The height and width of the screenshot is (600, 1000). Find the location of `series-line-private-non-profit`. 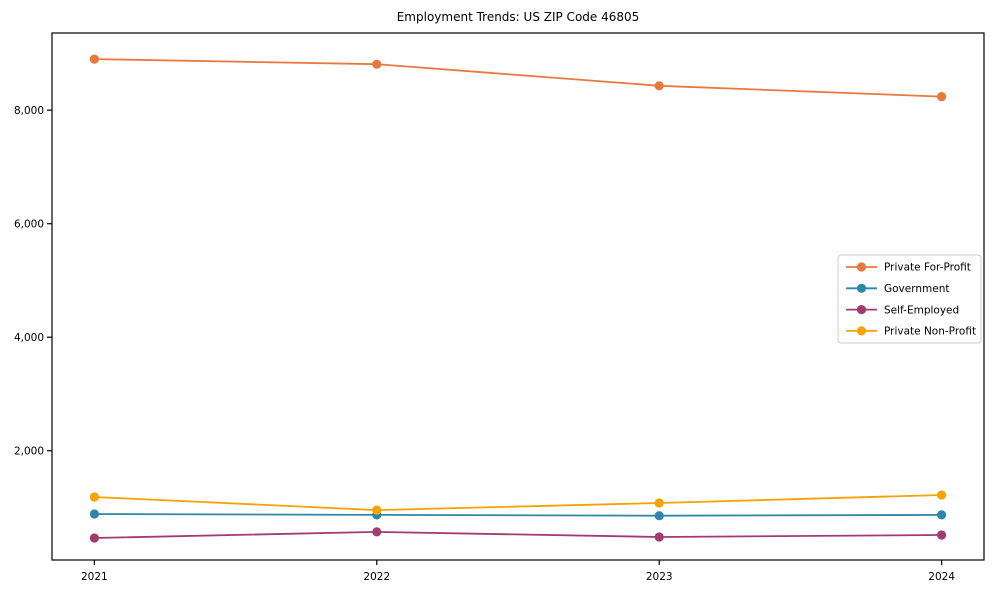

series-line-private-non-profit is located at coordinates (518, 503).